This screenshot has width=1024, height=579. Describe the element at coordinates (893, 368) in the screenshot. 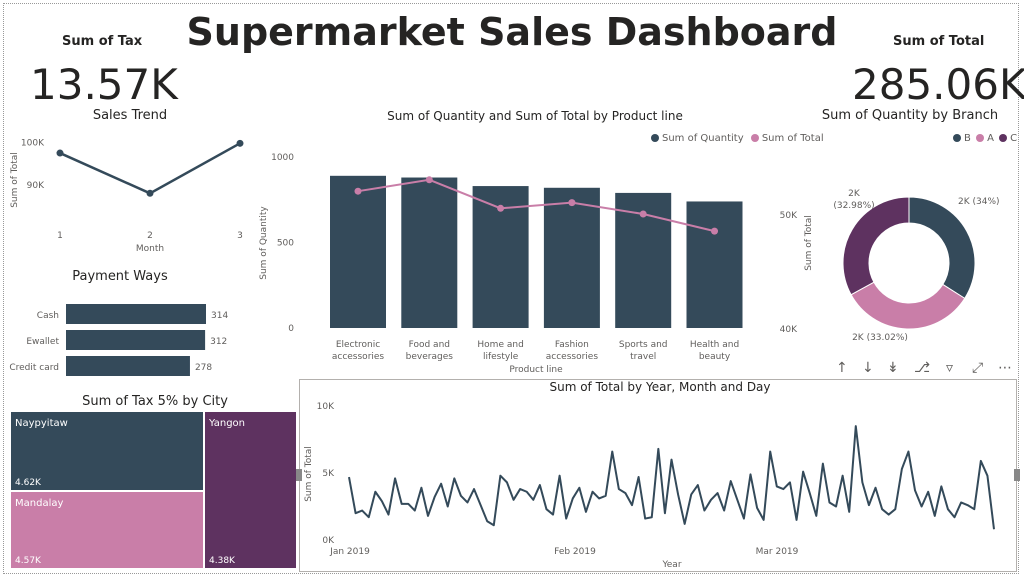

I see `double-arrow-down-icon: ↡` at that location.